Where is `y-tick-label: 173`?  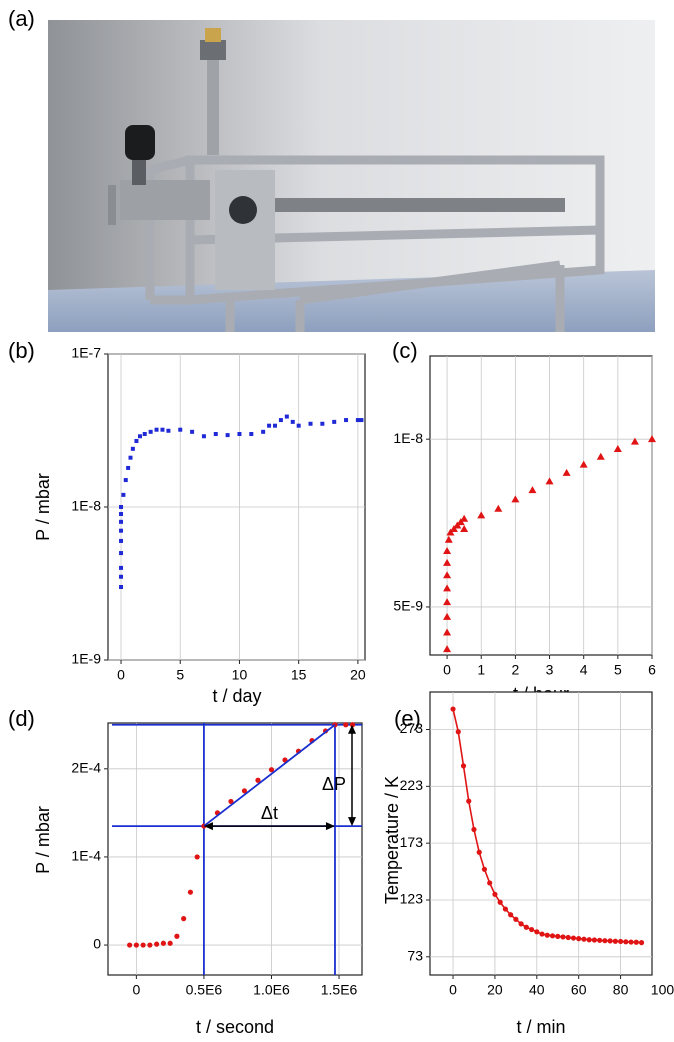
y-tick-label: 173 is located at coordinates (412, 842).